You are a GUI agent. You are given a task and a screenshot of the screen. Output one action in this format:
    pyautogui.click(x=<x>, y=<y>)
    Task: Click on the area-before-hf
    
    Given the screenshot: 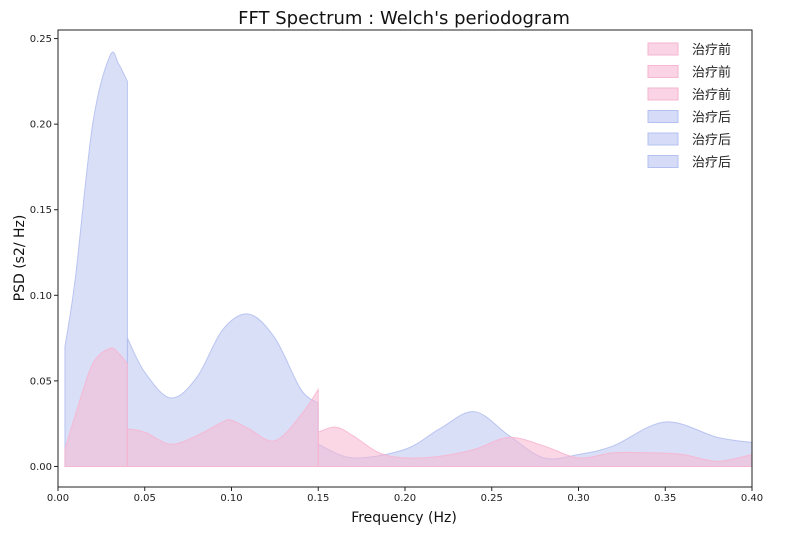 What is the action you would take?
    pyautogui.click(x=535, y=446)
    